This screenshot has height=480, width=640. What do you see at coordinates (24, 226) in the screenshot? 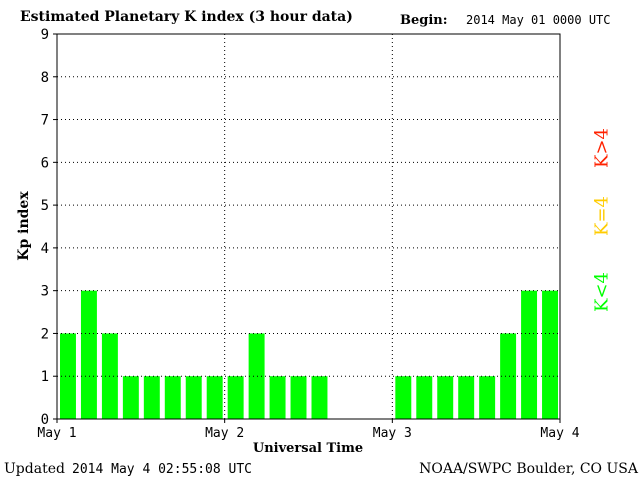
I see `y-axis-label: Kp index` at bounding box center [24, 226].